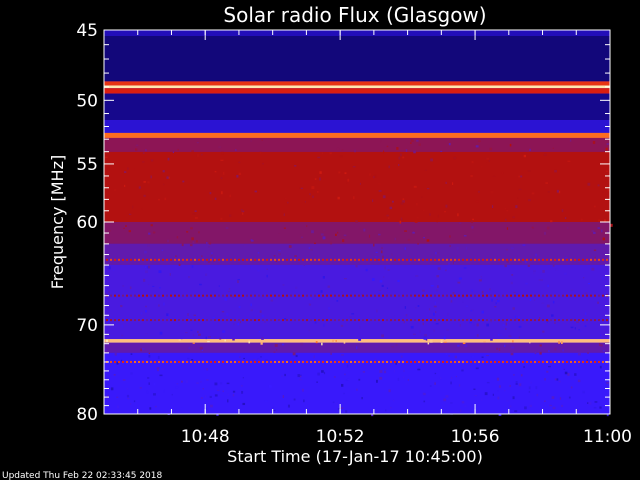 The image size is (640, 480). Describe the element at coordinates (87, 326) in the screenshot. I see `y-tick-label: 70` at that location.